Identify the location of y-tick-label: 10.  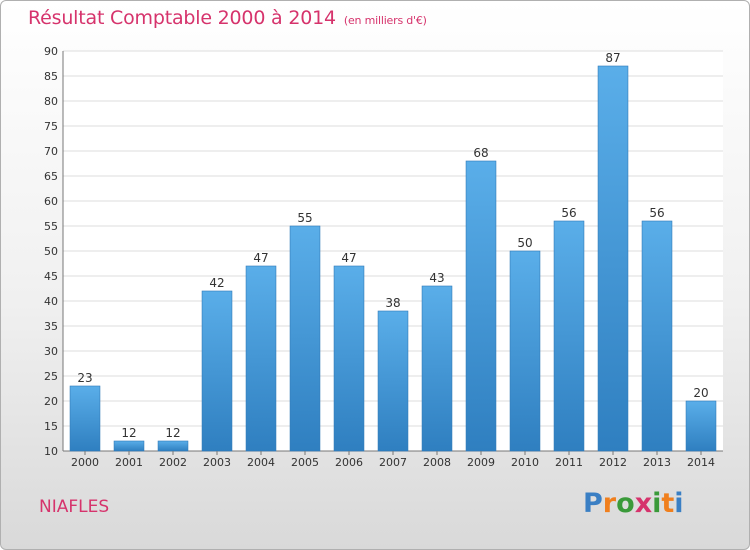
(51, 451).